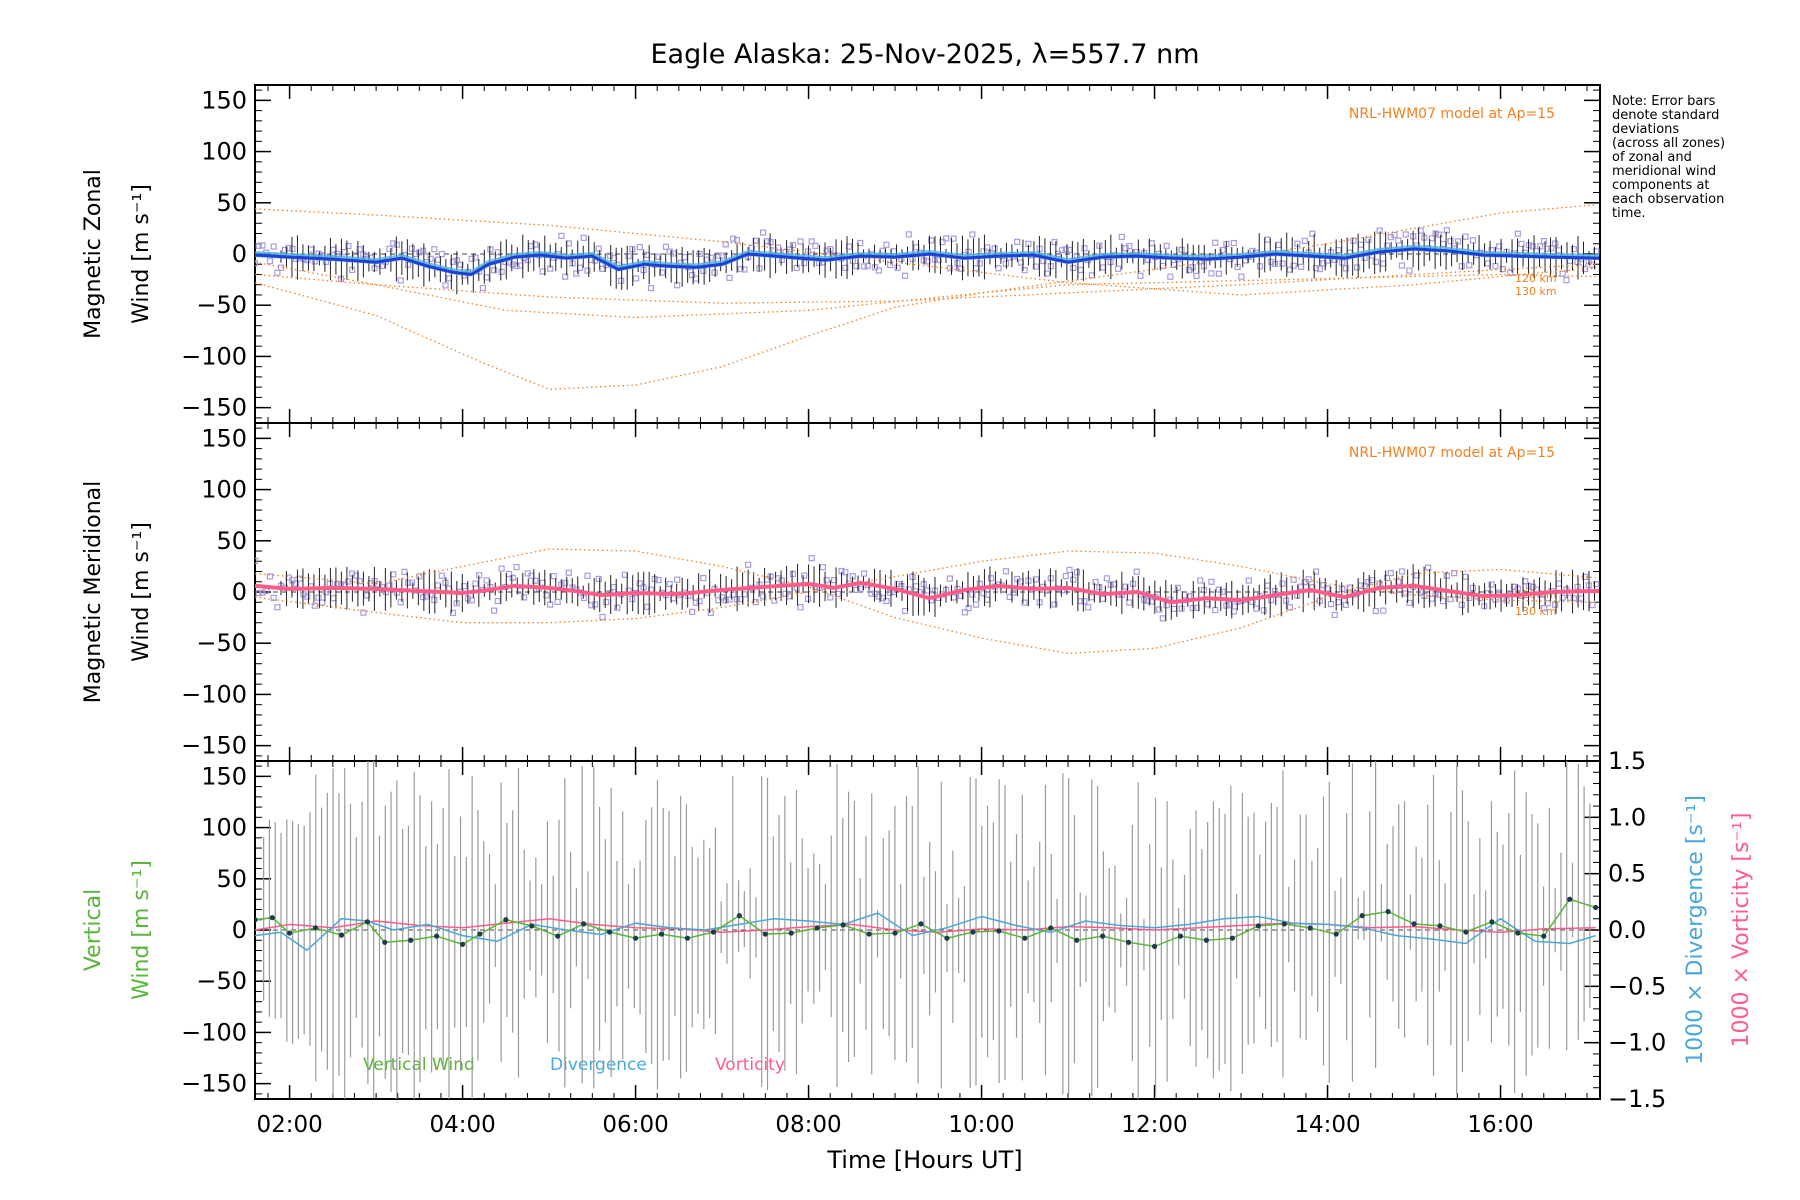 The width and height of the screenshot is (1800, 1200). What do you see at coordinates (214, 1084) in the screenshot?
I see `y-tick-label: −150` at bounding box center [214, 1084].